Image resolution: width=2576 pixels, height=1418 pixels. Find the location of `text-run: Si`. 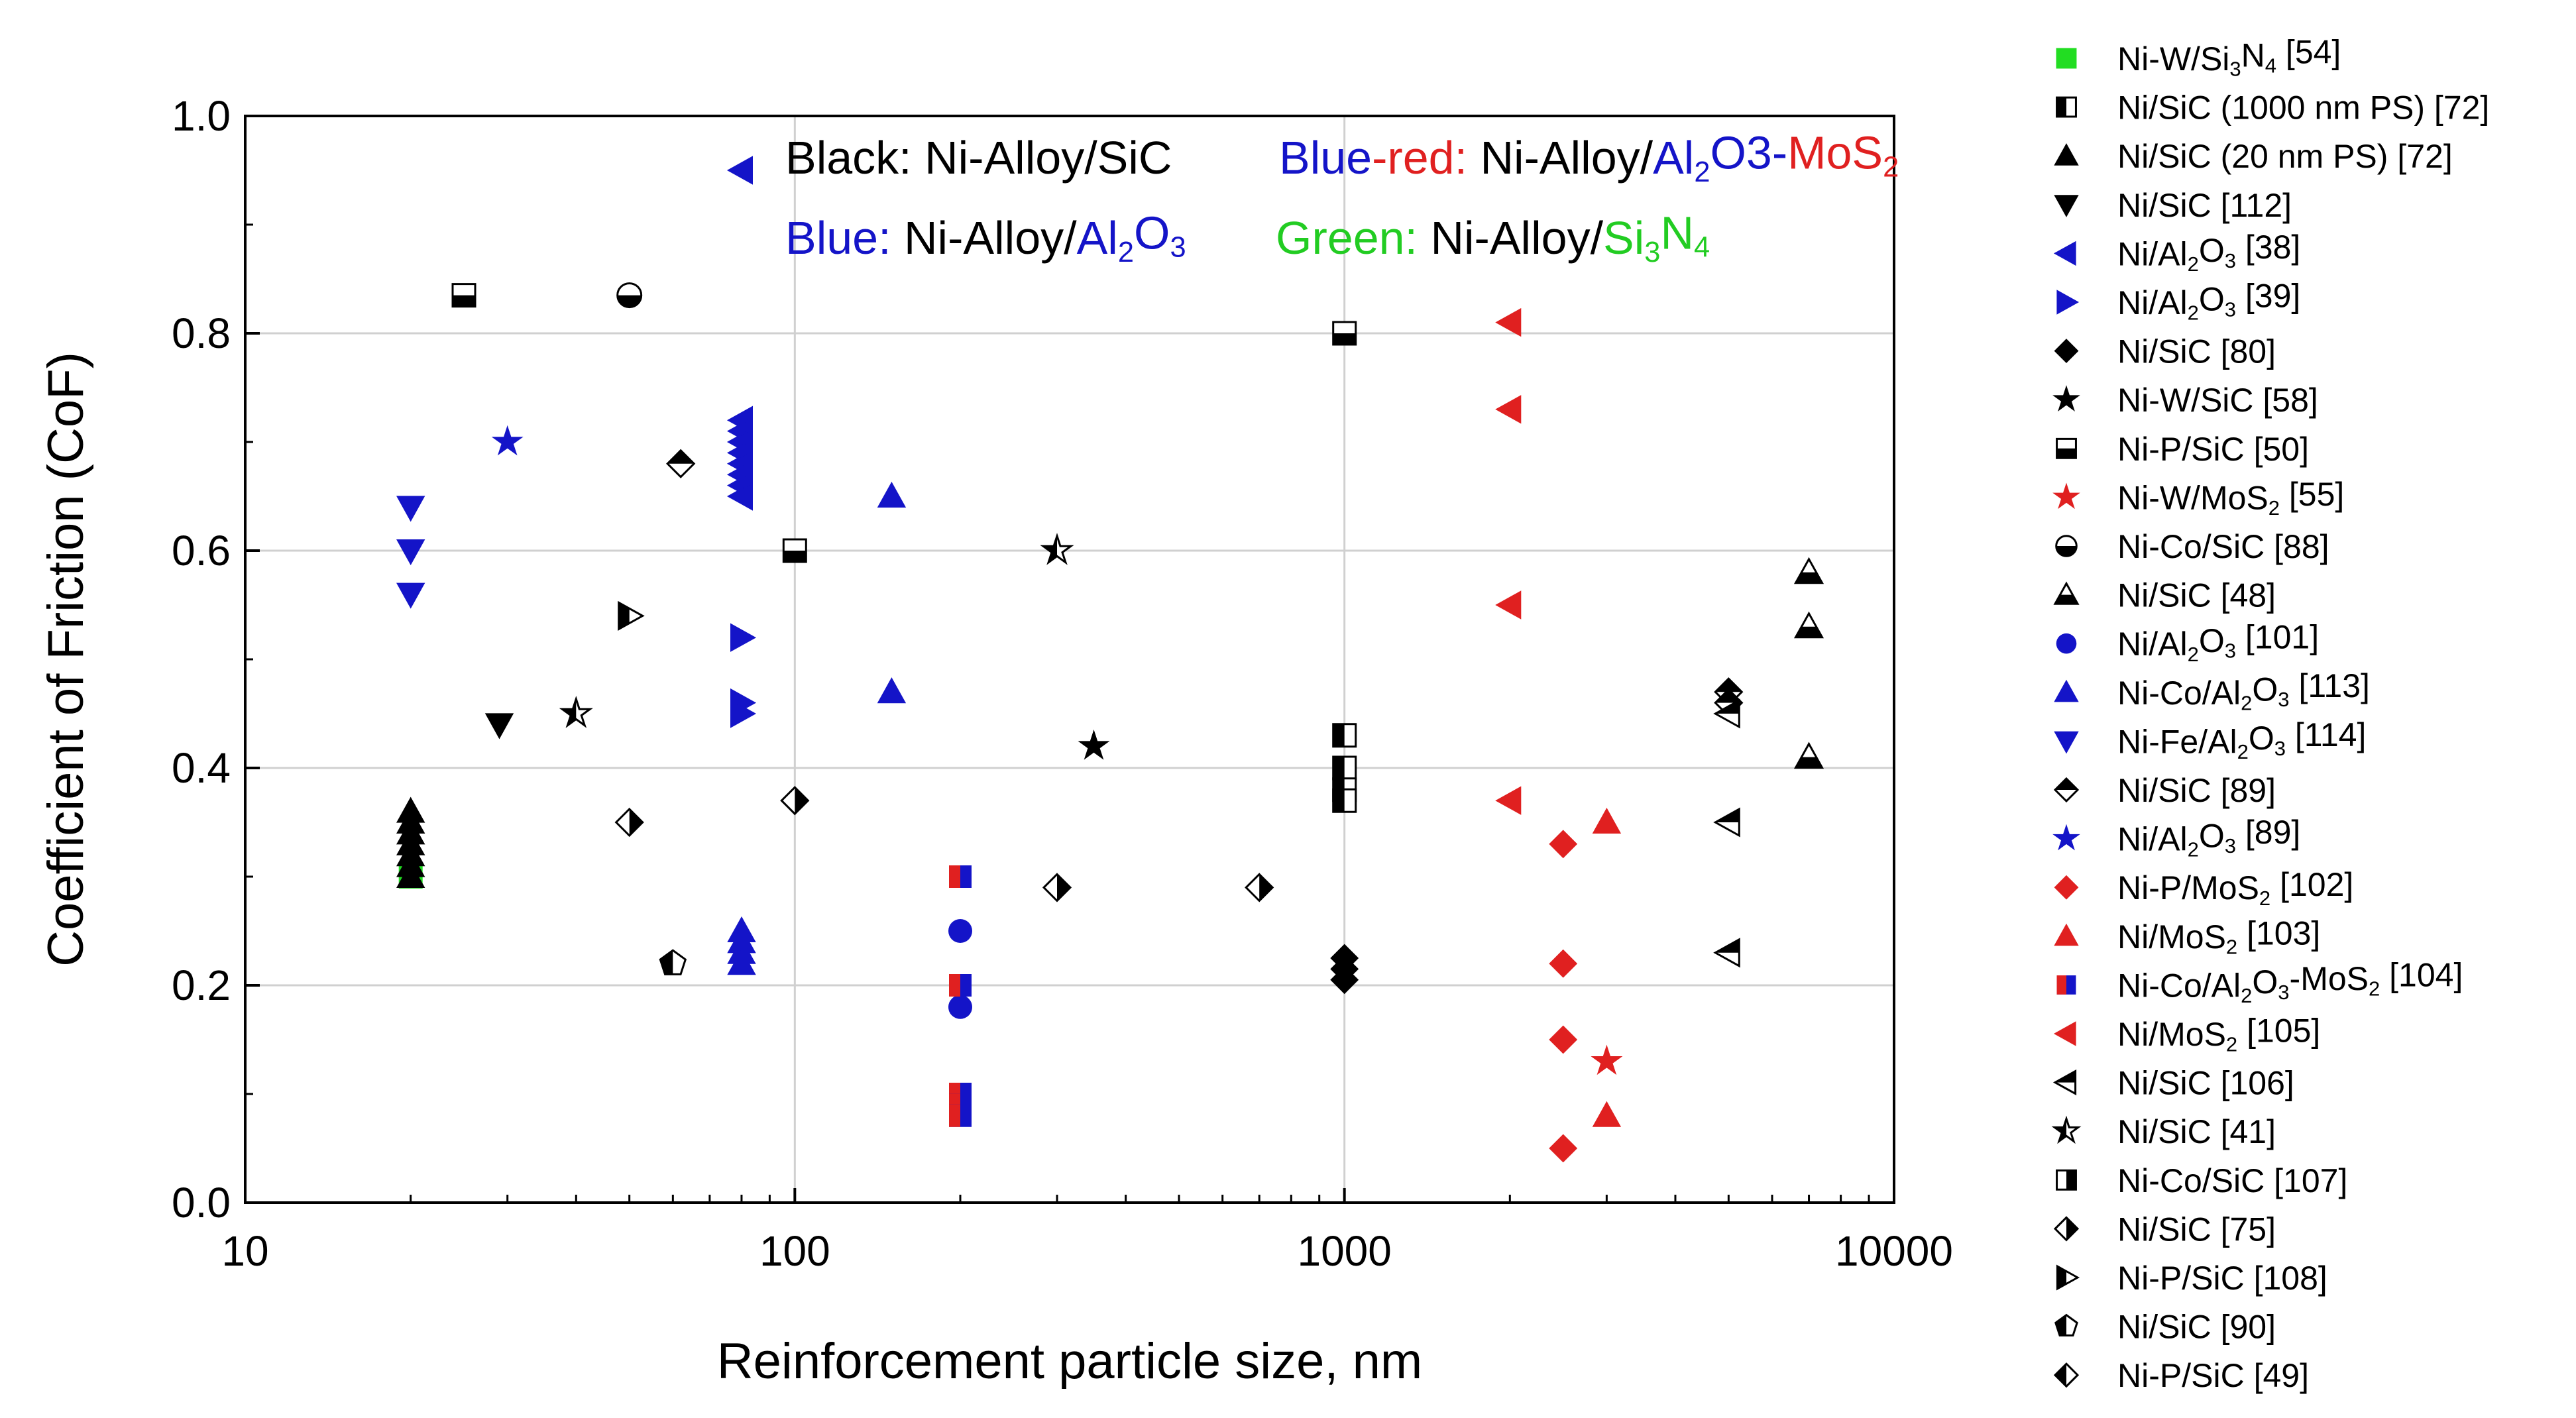

text-run: Si is located at coordinates (1624, 238).